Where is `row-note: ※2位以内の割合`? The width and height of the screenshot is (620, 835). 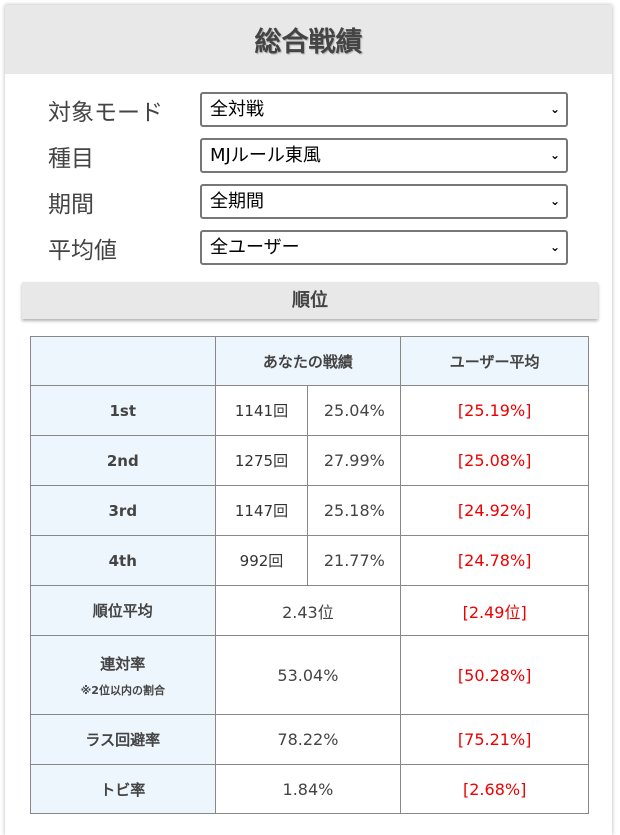
row-note: ※2位以内の割合 is located at coordinates (122, 690).